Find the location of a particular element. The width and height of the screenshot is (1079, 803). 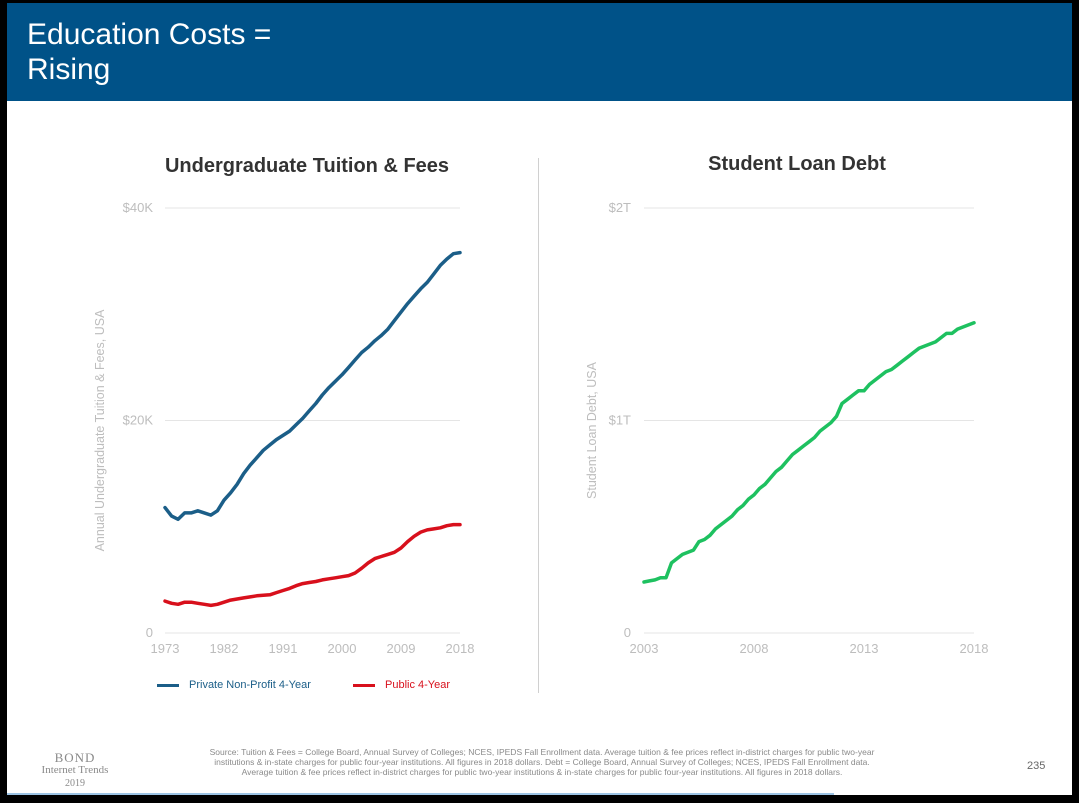

y-tick-label: $20K is located at coordinates (138, 420).